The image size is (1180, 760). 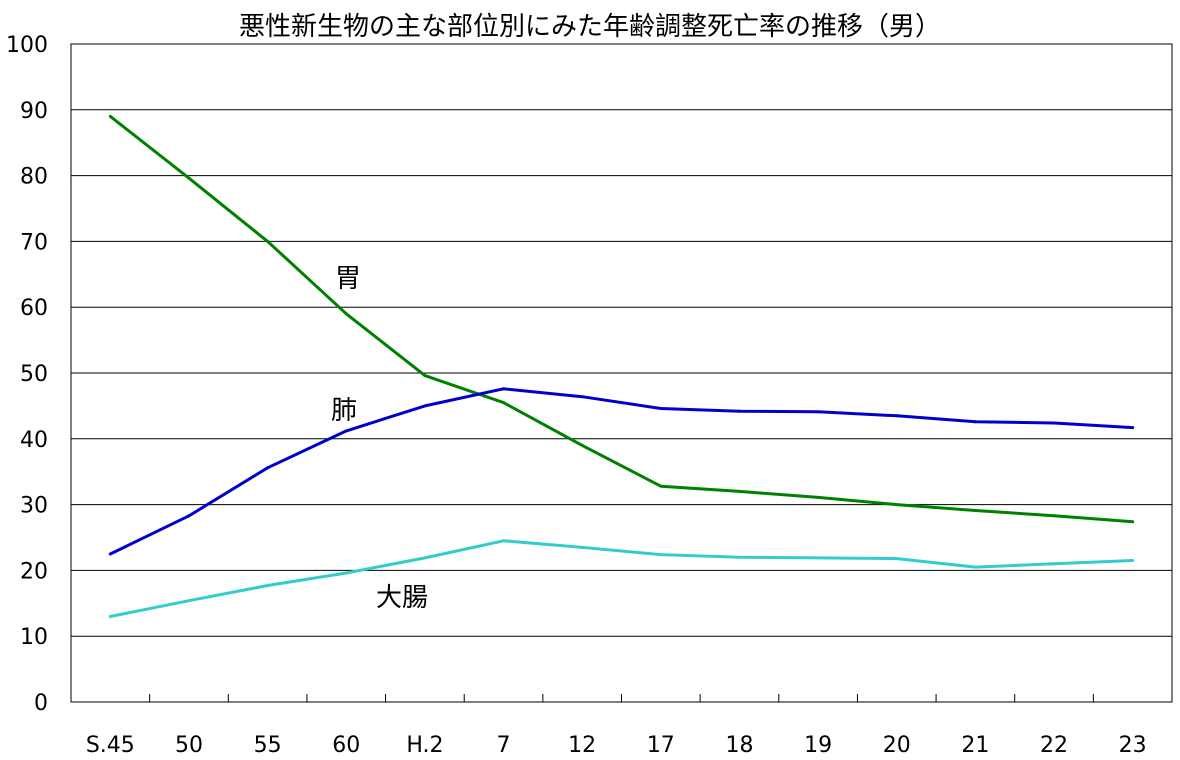 I want to click on x-tick-label: 20, so click(x=897, y=745).